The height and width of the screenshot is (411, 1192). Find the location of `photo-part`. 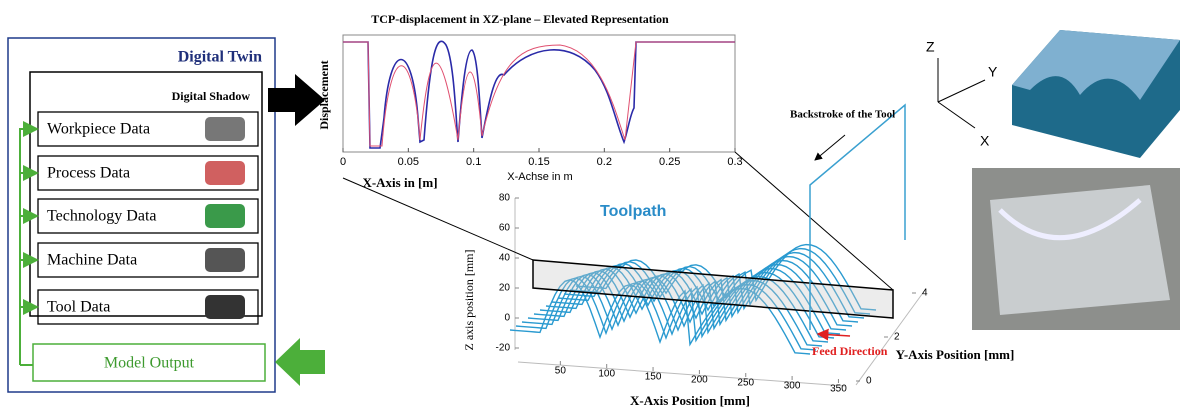

photo-part is located at coordinates (1080, 250).